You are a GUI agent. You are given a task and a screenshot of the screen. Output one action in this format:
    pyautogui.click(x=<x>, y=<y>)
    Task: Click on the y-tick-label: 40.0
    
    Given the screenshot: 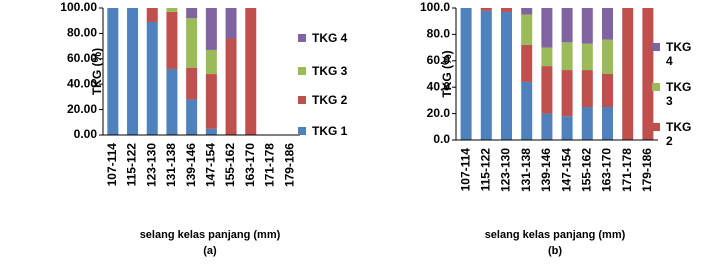 What is the action you would take?
    pyautogui.click(x=439, y=86)
    